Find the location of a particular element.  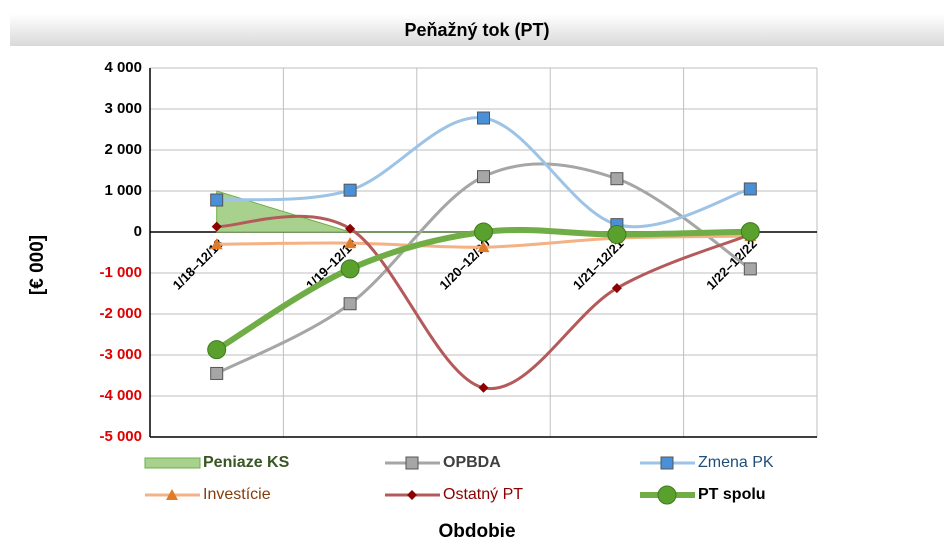

chart-title: Peňažný tok (PT) is located at coordinates (476, 30).